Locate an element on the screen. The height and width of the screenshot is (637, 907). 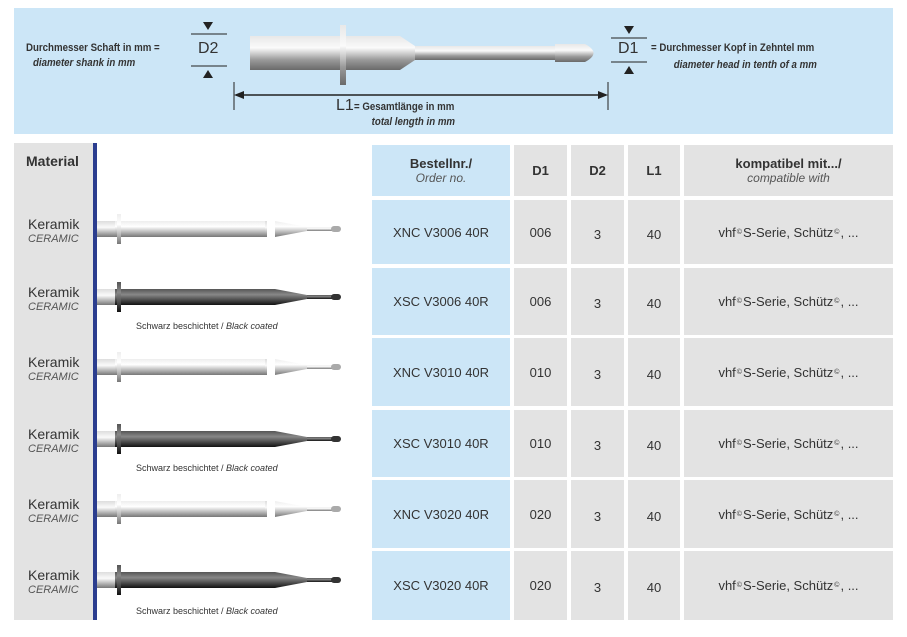
header-label: L1 is located at coordinates (654, 170).